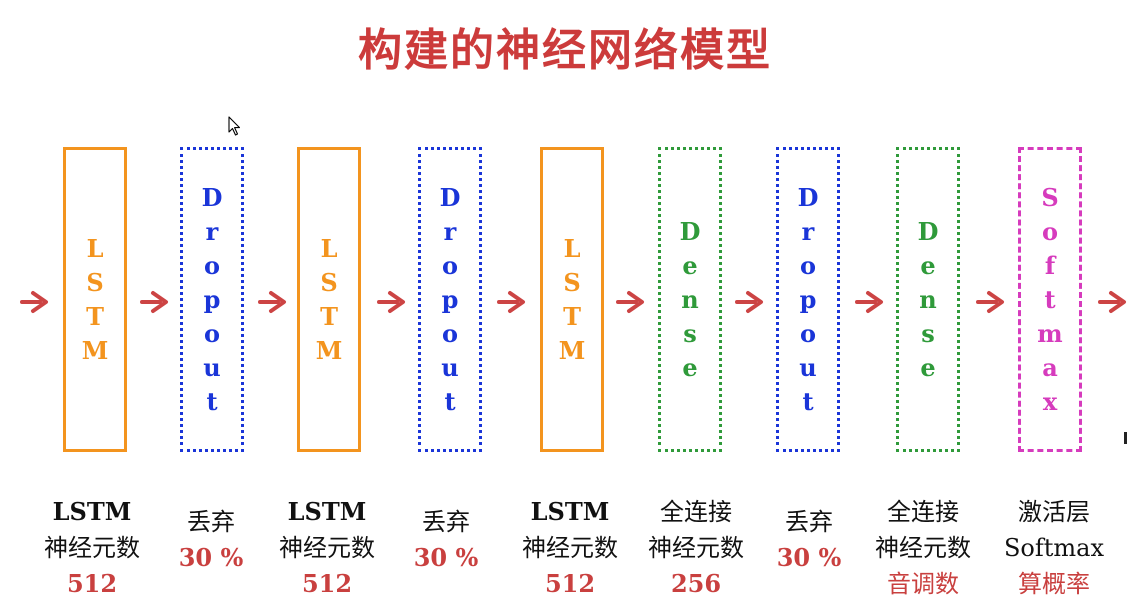  I want to click on block-letter: x, so click(1050, 401).